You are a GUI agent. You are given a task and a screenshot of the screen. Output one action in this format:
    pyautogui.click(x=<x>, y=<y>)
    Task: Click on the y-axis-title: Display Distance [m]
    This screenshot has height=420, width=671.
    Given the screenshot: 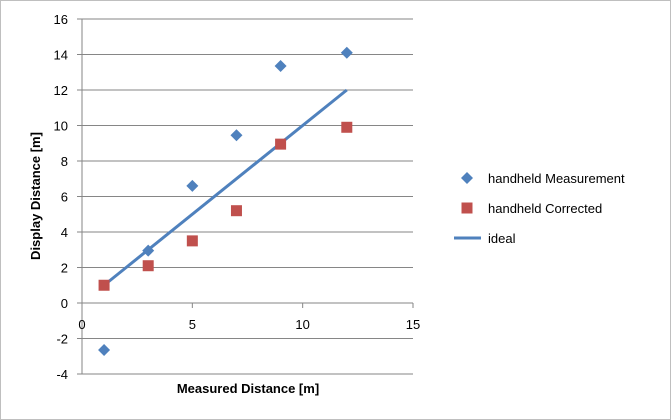 What is the action you would take?
    pyautogui.click(x=35, y=196)
    